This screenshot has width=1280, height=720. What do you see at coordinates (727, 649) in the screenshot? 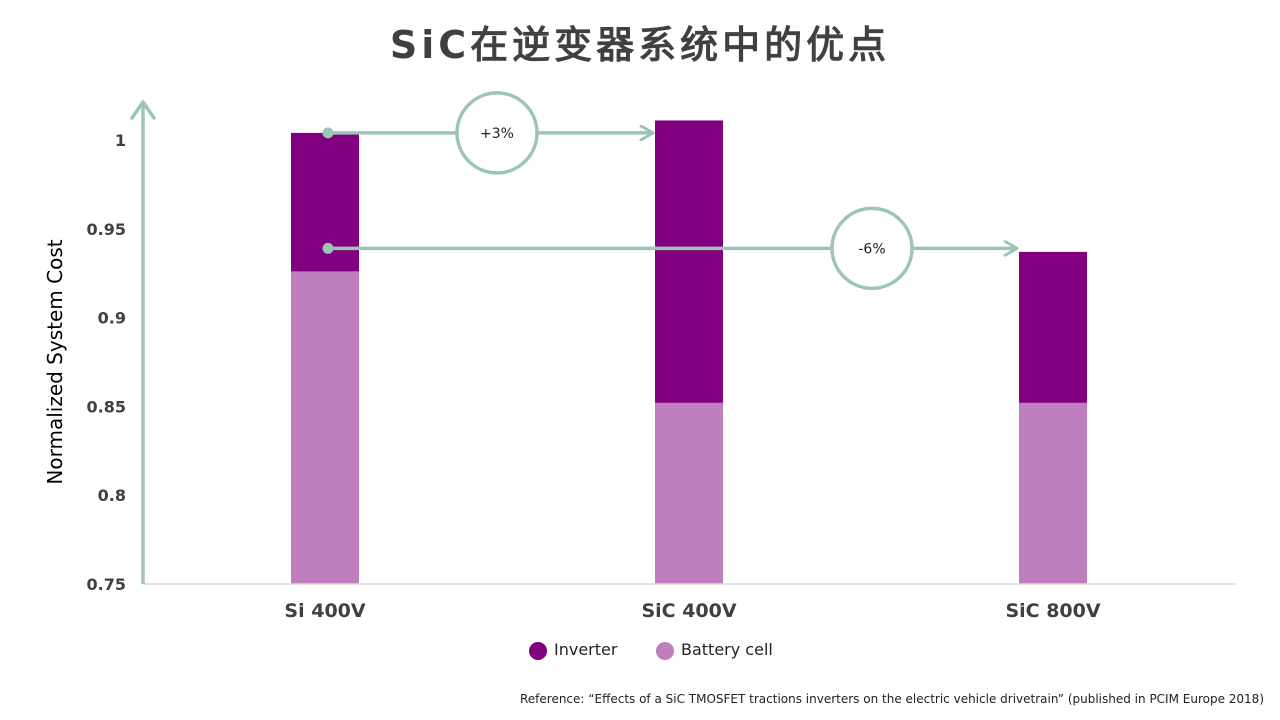
I see `legend-label: Battery cell` at bounding box center [727, 649].